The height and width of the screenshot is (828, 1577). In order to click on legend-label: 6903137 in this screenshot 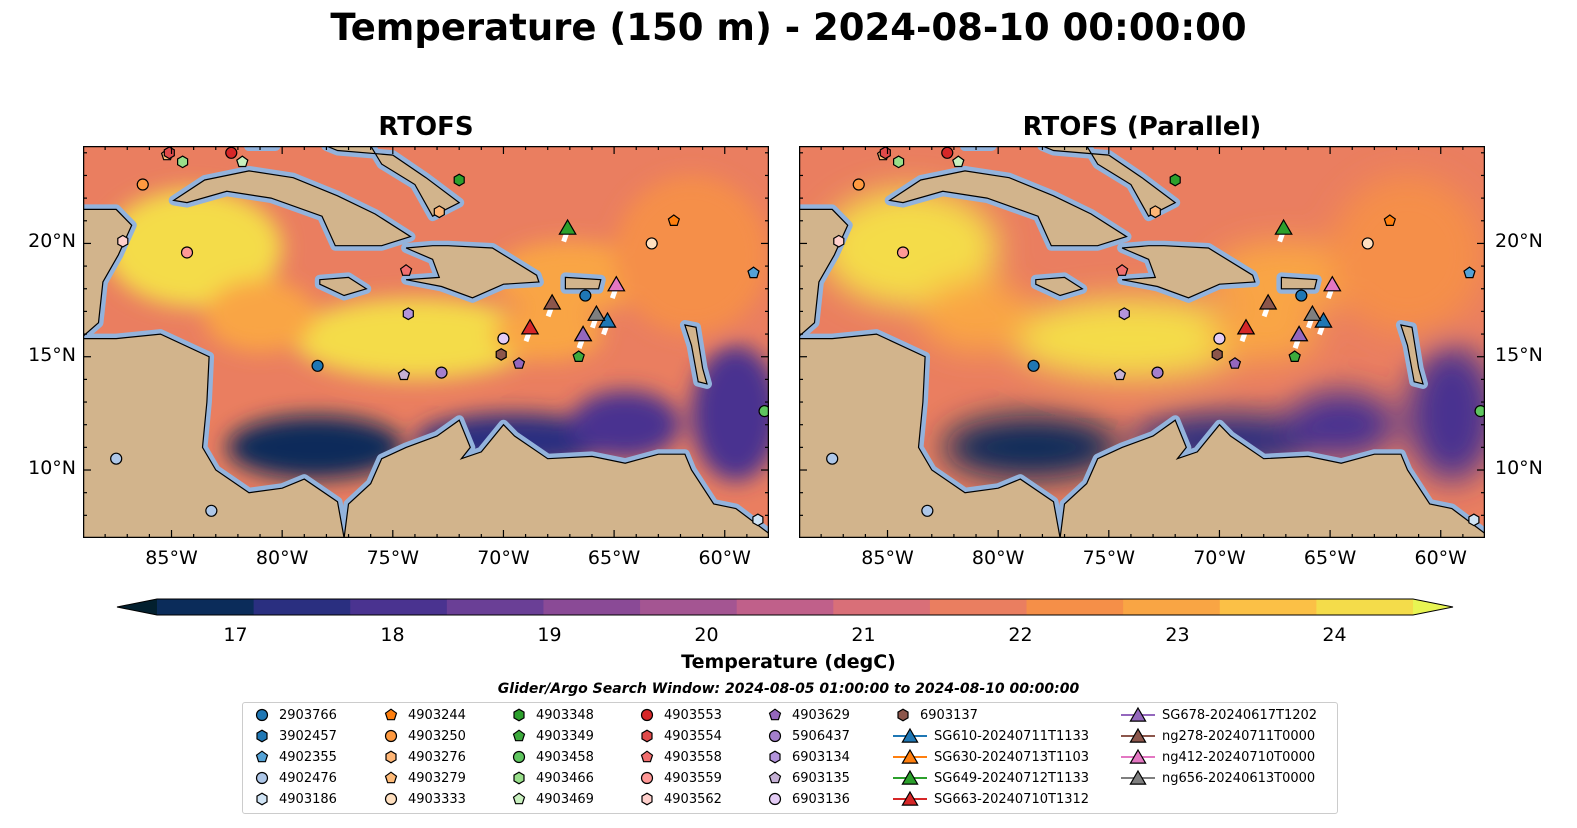, I will do `click(949, 715)`.